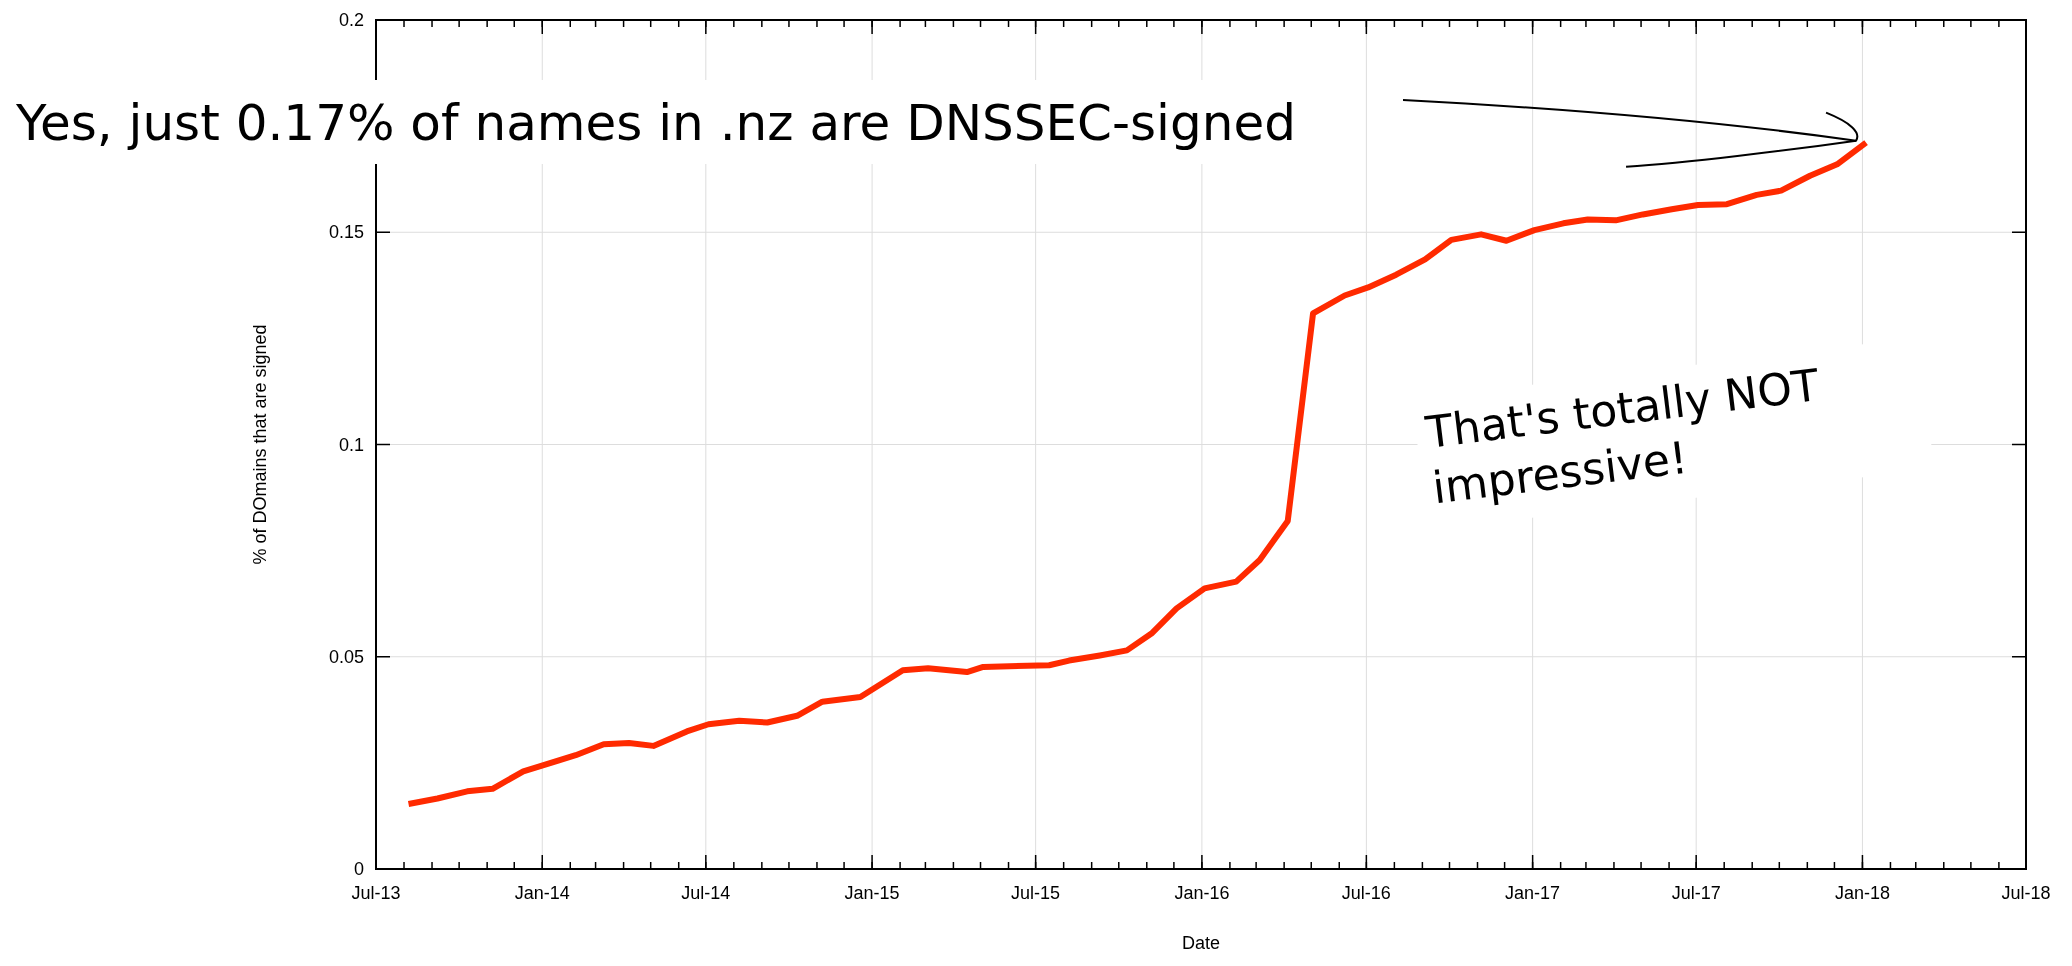  What do you see at coordinates (358, 869) in the screenshot?
I see `y-tick-label: 0` at bounding box center [358, 869].